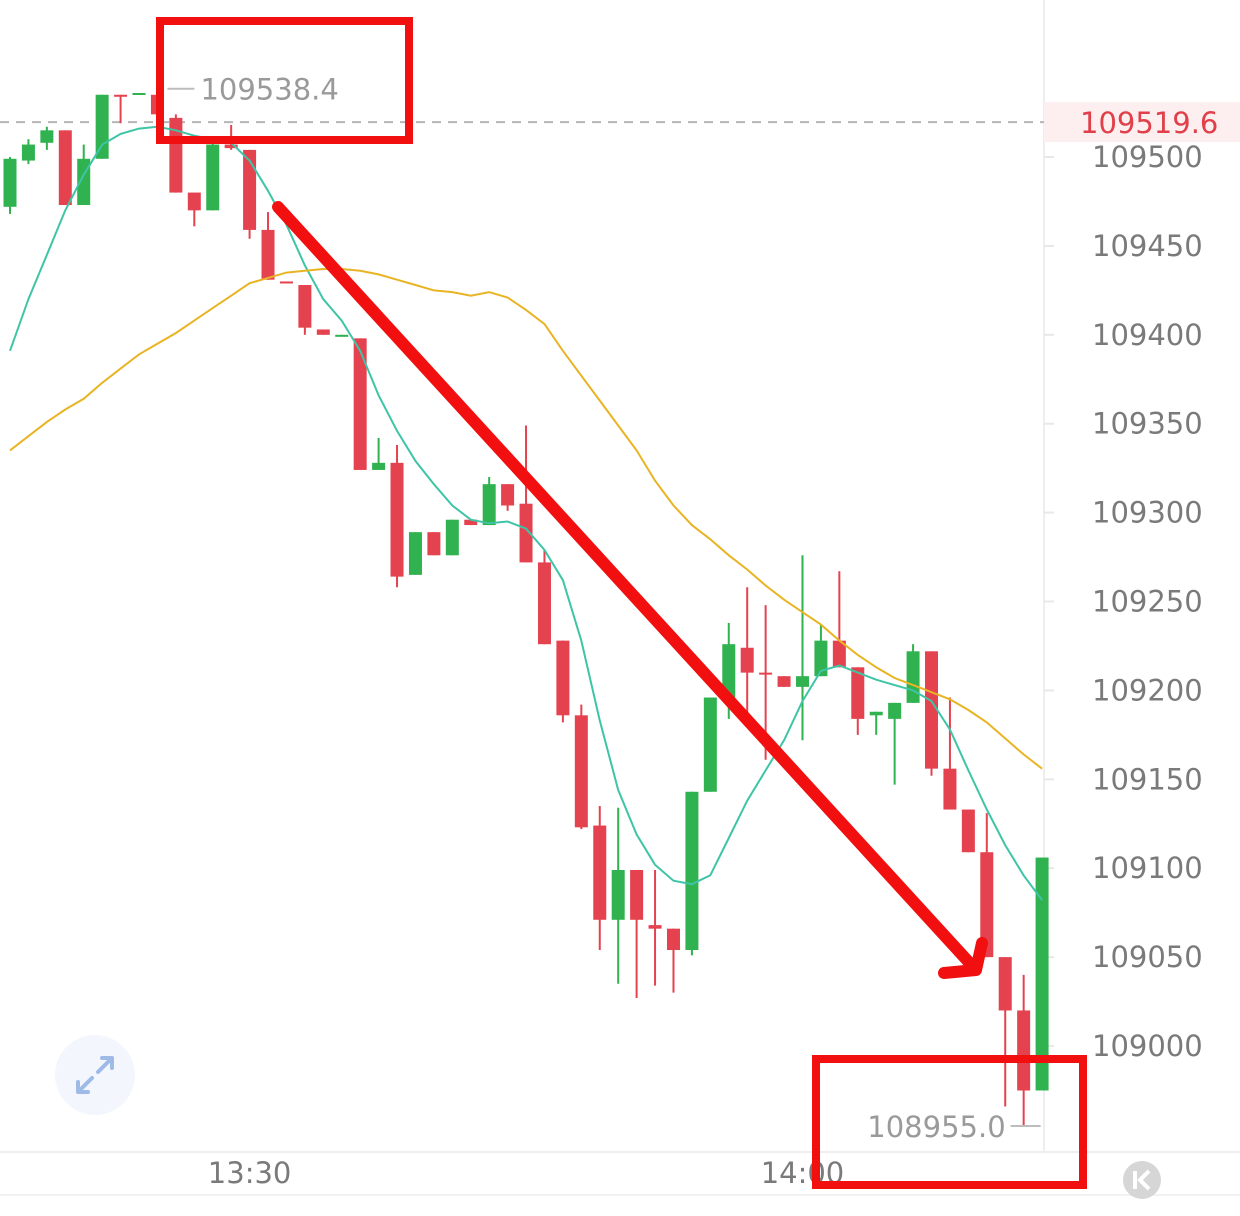 Image resolution: width=1240 pixels, height=1216 pixels. What do you see at coordinates (1147, 1046) in the screenshot?
I see `y-tick-label: 109000` at bounding box center [1147, 1046].